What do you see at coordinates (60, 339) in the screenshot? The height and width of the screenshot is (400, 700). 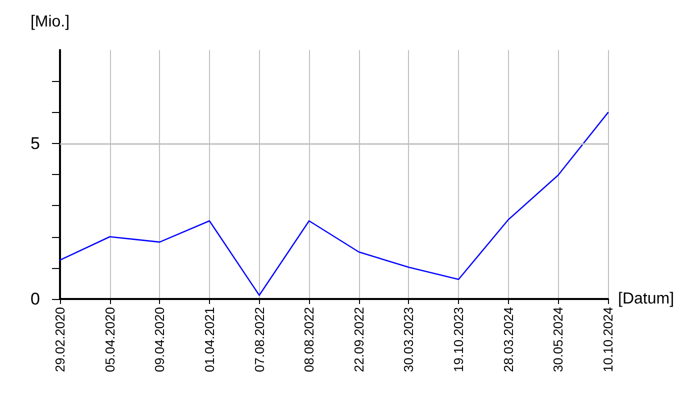 I see `x-tick-label: 29.02.2020` at bounding box center [60, 339].